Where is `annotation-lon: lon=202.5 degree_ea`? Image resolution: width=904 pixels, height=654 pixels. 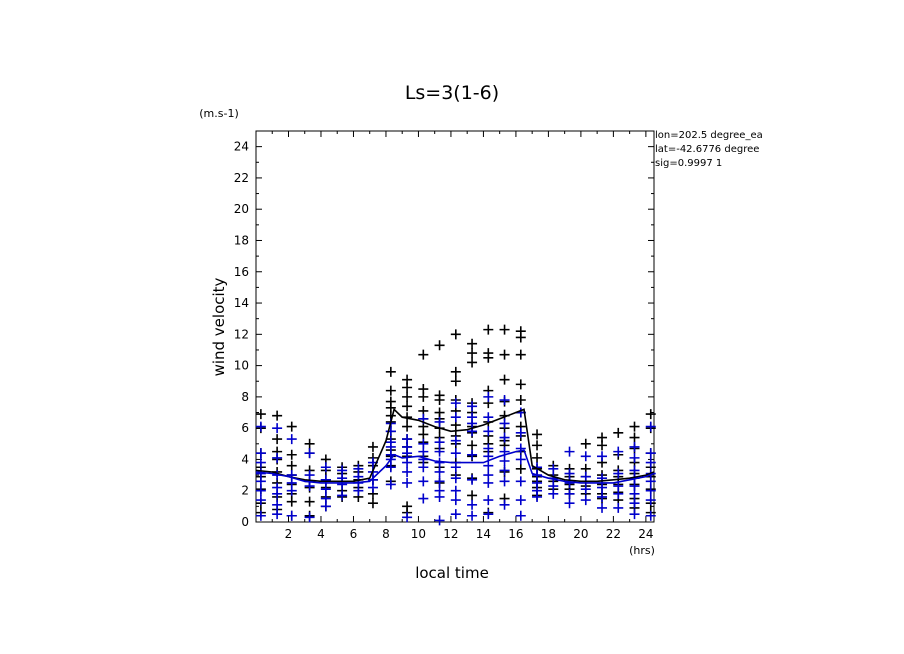 annotation-lon: lon=202.5 degree_ea is located at coordinates (709, 135).